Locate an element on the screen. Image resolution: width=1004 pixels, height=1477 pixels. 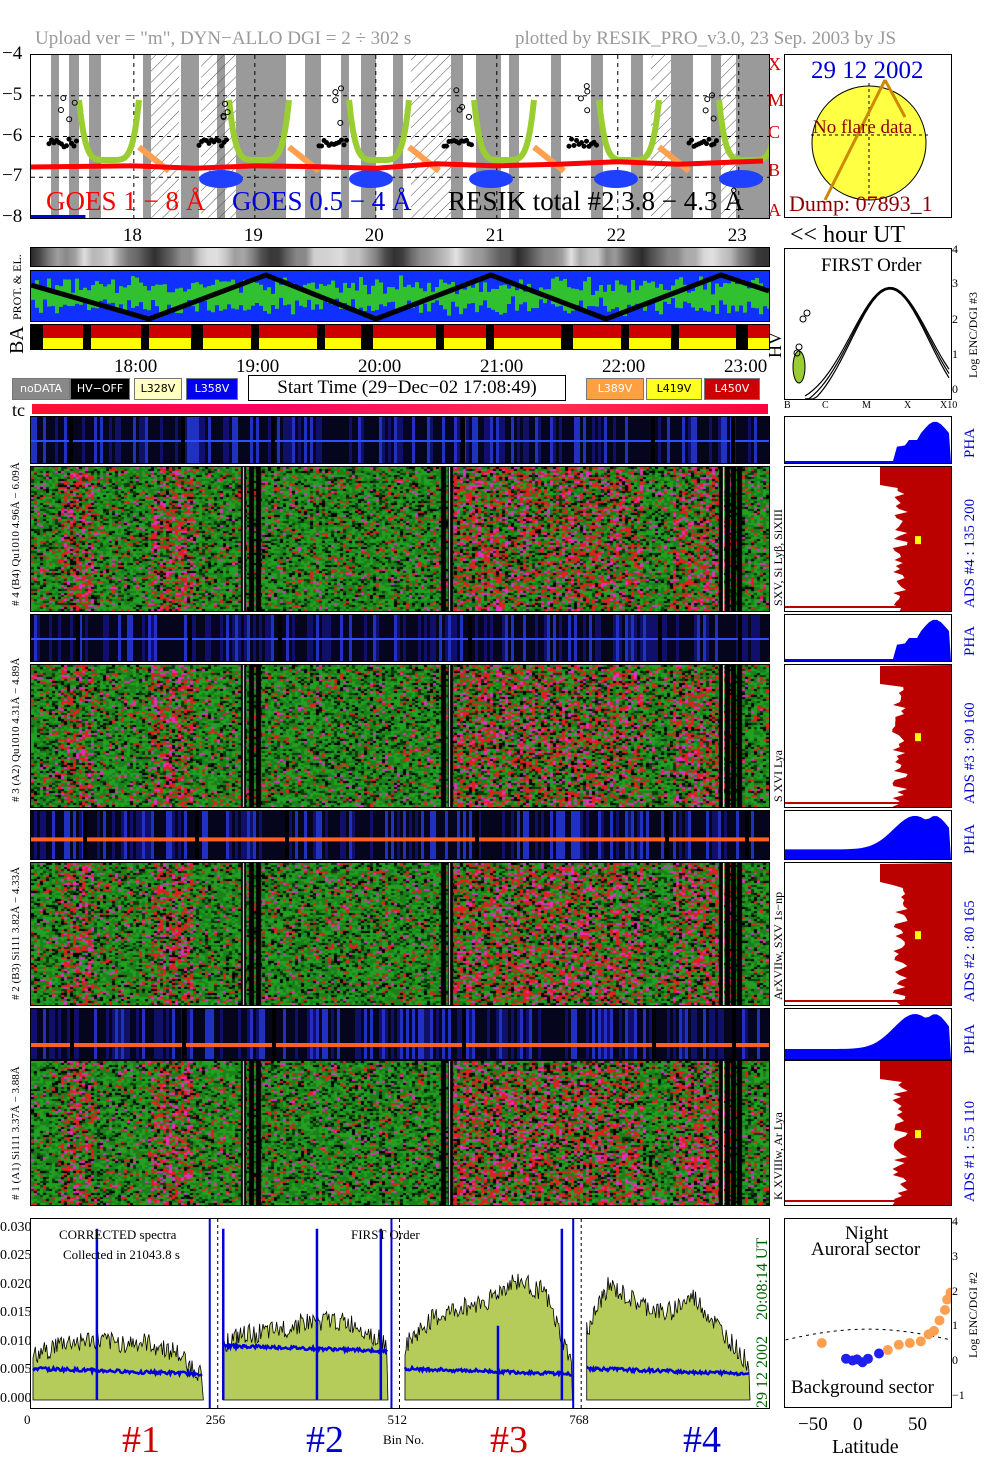
pha-heatmap-ch3 is located at coordinates (400, 638).